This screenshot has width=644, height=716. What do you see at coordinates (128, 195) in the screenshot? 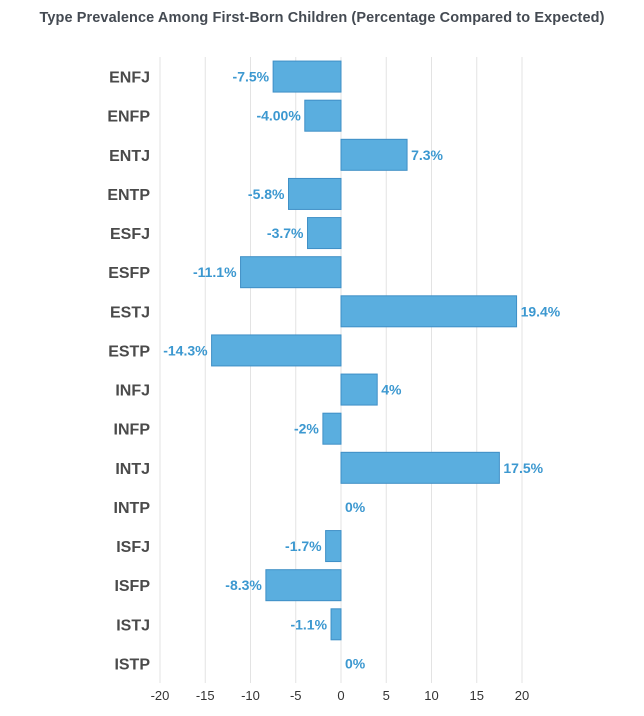
I see `category-label: ENTP` at bounding box center [128, 195].